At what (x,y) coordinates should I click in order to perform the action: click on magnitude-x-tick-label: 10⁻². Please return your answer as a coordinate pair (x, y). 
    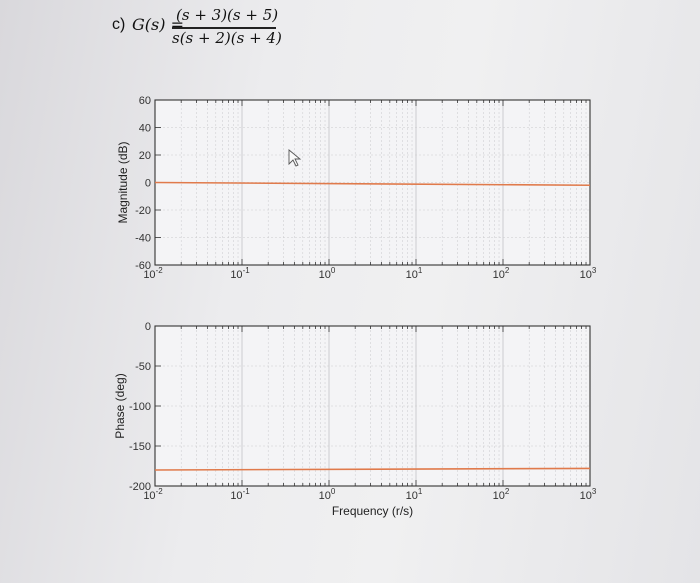
    Looking at the image, I should click on (153, 273).